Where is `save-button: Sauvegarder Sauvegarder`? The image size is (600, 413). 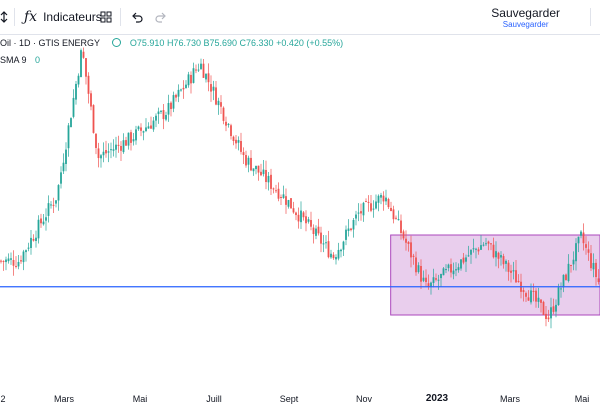 save-button: Sauvegarder Sauvegarder is located at coordinates (525, 18).